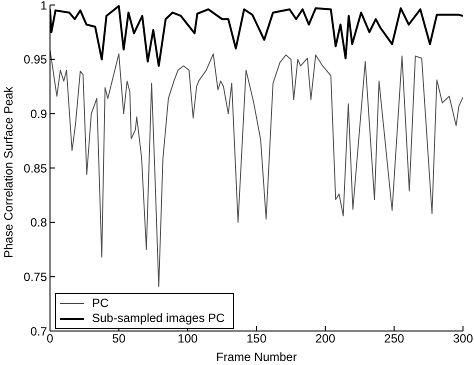  I want to click on x-tick-label: 0, so click(50, 339).